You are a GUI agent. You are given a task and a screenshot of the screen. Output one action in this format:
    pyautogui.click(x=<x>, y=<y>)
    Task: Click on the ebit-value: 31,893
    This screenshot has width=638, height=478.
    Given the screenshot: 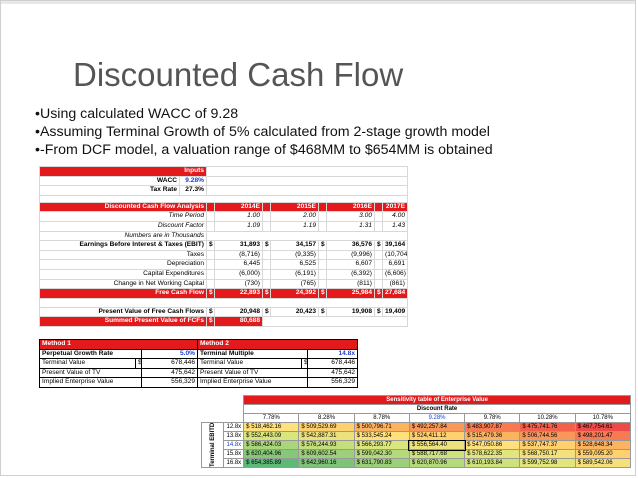 What is the action you would take?
    pyautogui.click(x=238, y=245)
    